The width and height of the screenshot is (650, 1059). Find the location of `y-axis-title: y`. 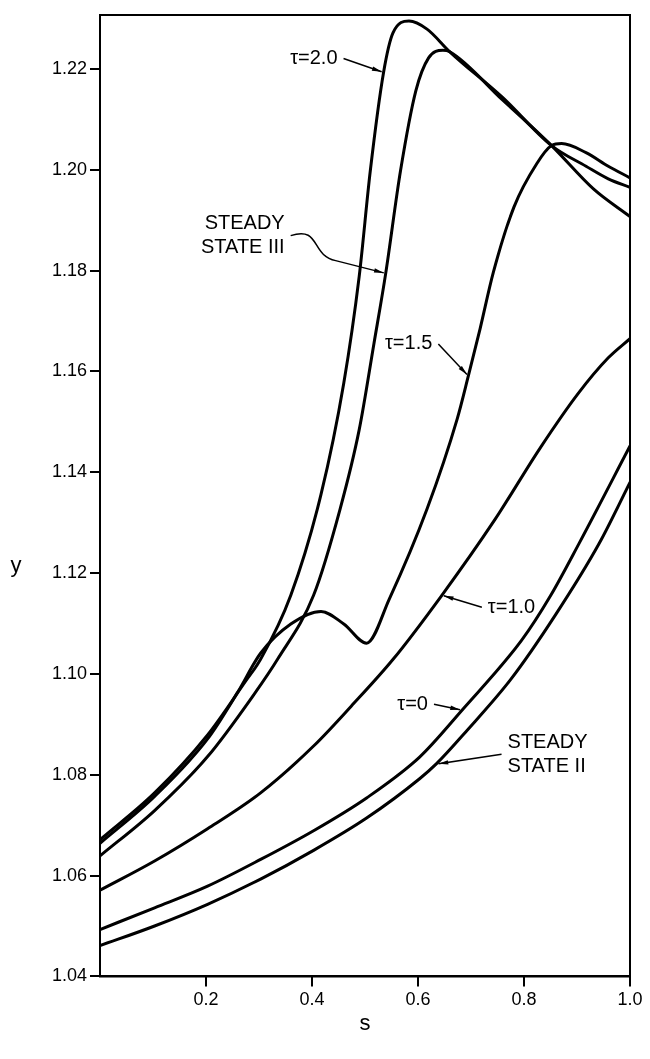

y-axis-title: y is located at coordinates (16, 564).